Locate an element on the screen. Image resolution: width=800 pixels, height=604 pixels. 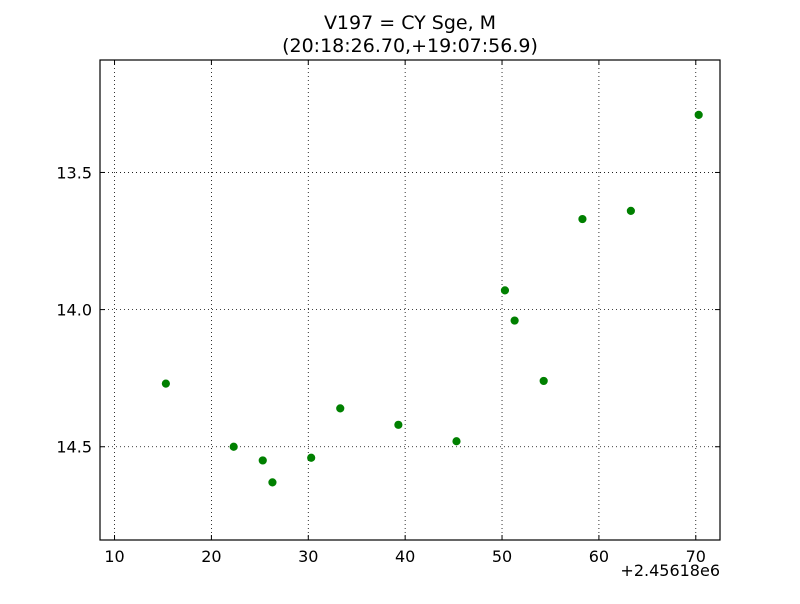
y-tick-label: 14.5 is located at coordinates (74, 447).